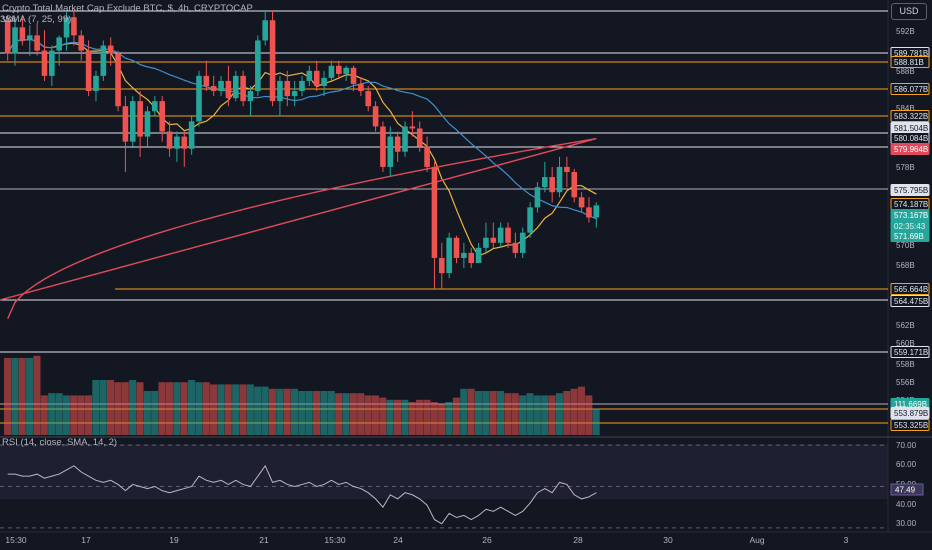  What do you see at coordinates (911, 204) in the screenshot?
I see `price-tag: 574.187B` at bounding box center [911, 204].